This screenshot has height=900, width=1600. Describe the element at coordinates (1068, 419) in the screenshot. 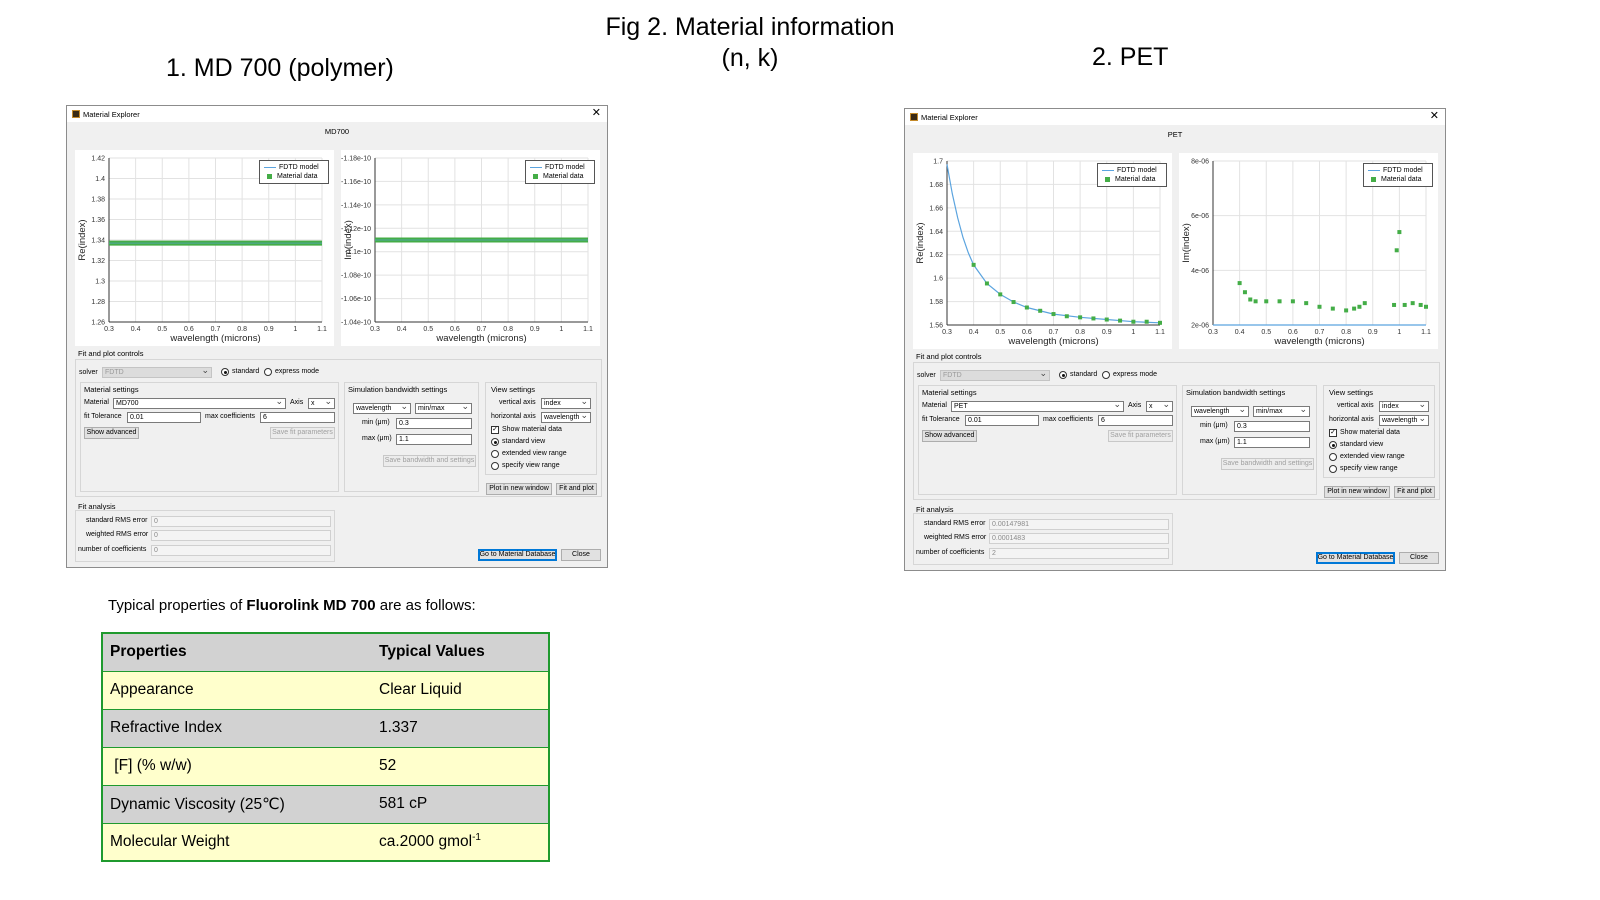

I see `max-coefficients-label: max coefficients` at that location.